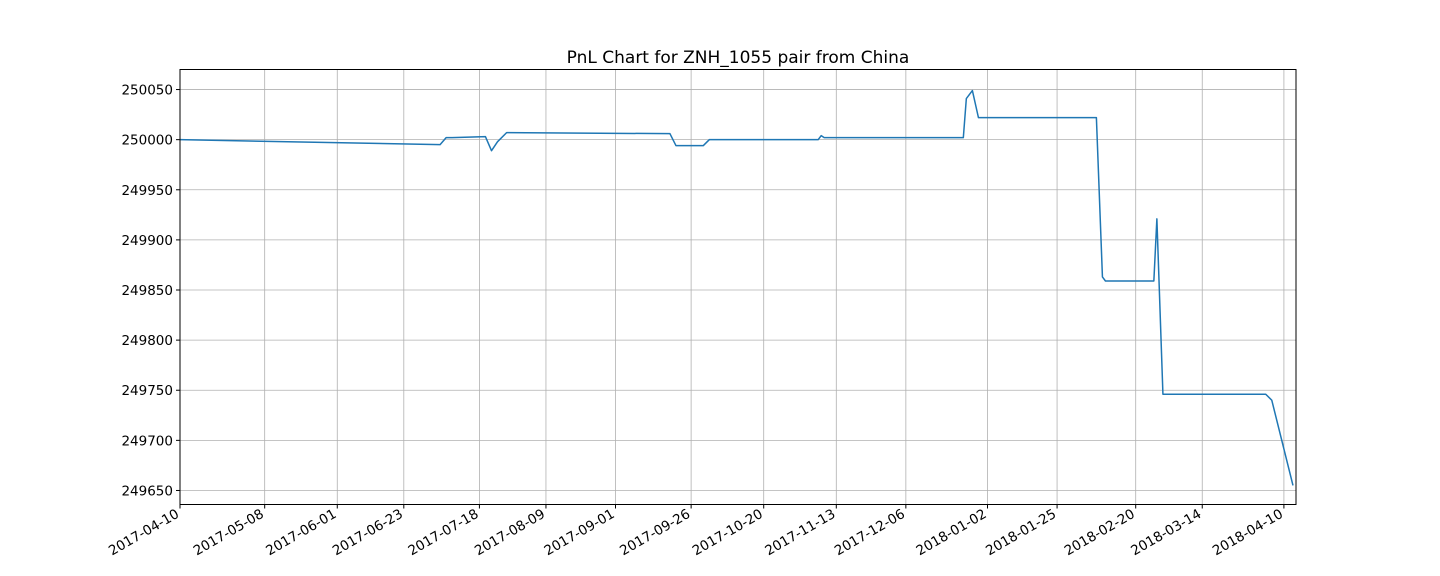  I want to click on y-tick-label: 249750, so click(147, 391).